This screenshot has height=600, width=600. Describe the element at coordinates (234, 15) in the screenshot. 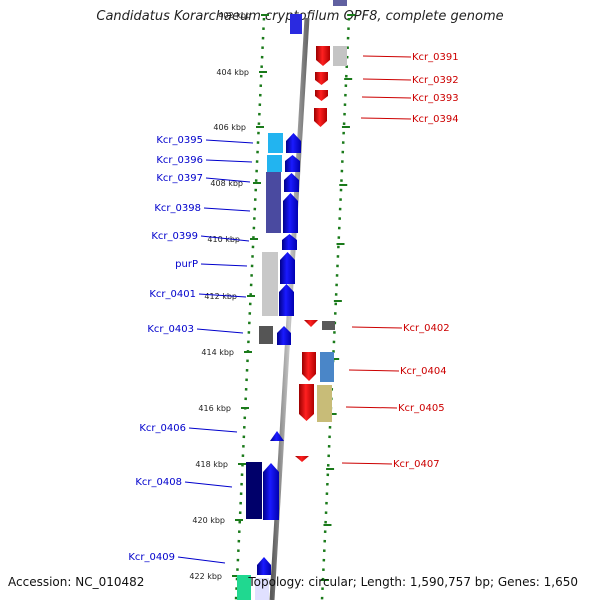

I see `kbp-tick-label: 402 kbp` at that location.